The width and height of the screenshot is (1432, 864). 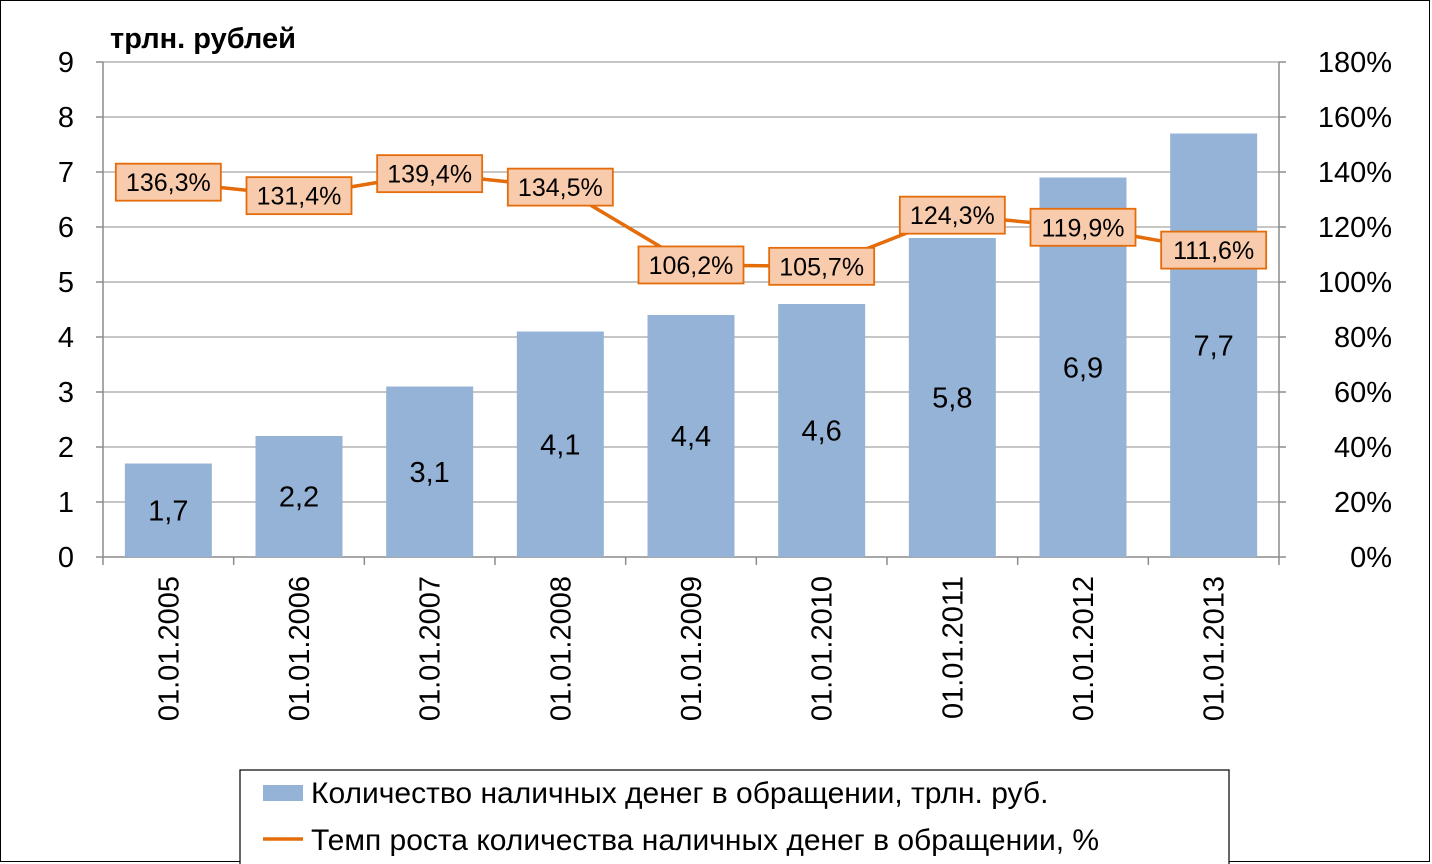 What do you see at coordinates (66, 558) in the screenshot?
I see `y-left-tick-label: 0` at bounding box center [66, 558].